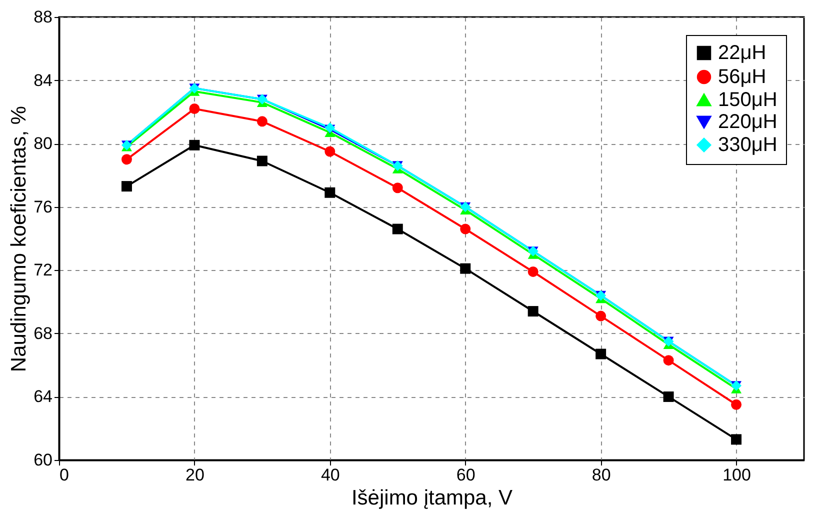 The width and height of the screenshot is (822, 526). What do you see at coordinates (748, 122) in the screenshot?
I see `legend-label: 220μH` at bounding box center [748, 122].